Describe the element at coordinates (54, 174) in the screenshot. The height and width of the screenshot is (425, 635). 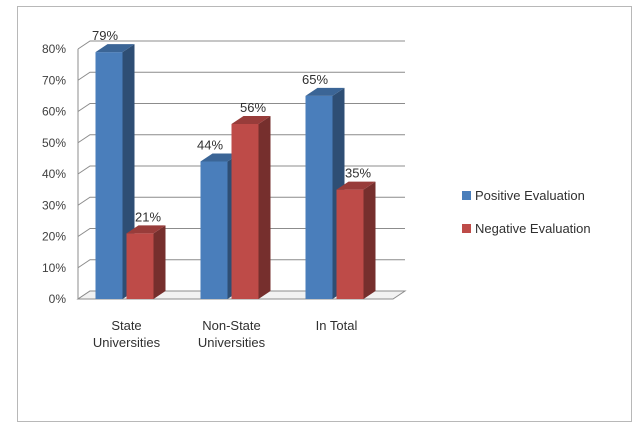
I see `y-tick-label: 40%` at that location.